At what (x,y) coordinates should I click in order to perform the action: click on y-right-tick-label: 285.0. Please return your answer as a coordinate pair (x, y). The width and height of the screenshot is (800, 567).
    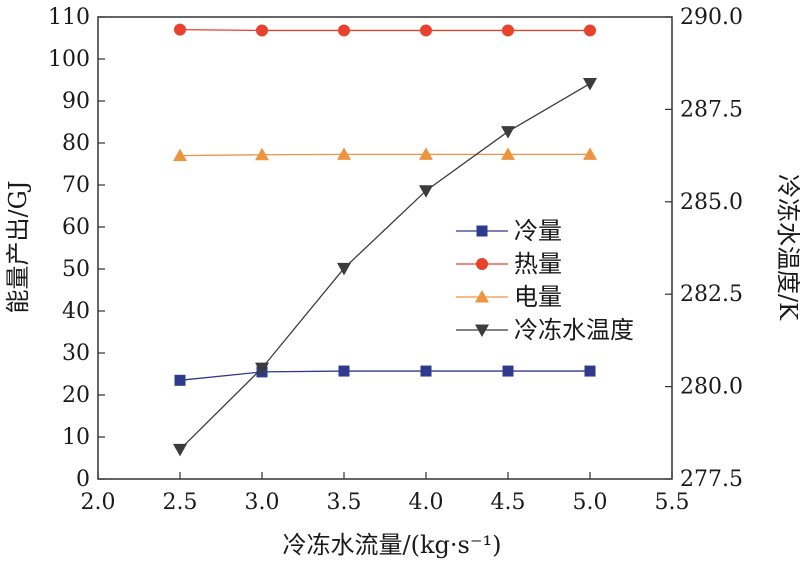
    Looking at the image, I should click on (711, 202).